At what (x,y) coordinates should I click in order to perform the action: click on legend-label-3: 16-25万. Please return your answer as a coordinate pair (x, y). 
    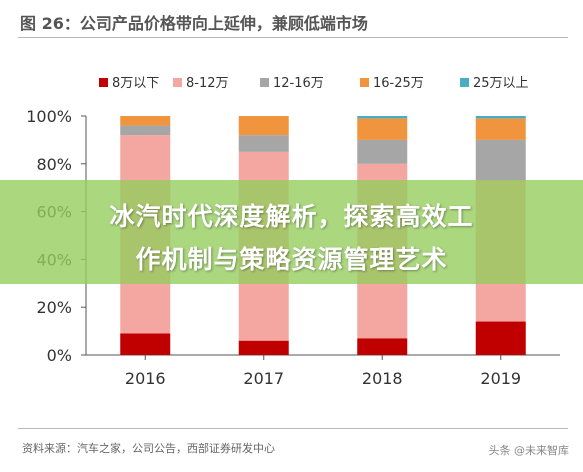
    Looking at the image, I should click on (398, 83).